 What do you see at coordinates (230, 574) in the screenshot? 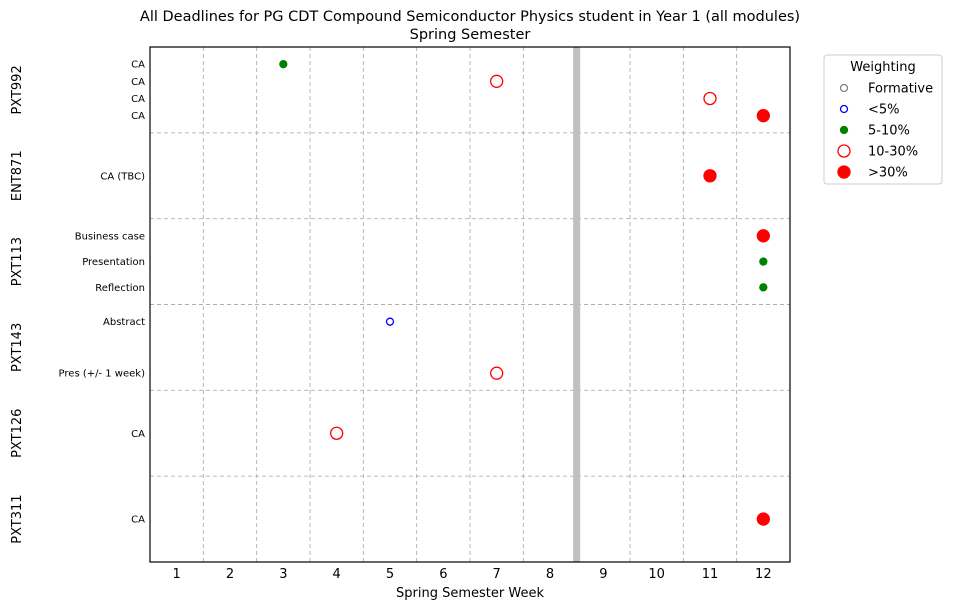
I see `x-tick-label: 2` at bounding box center [230, 574].